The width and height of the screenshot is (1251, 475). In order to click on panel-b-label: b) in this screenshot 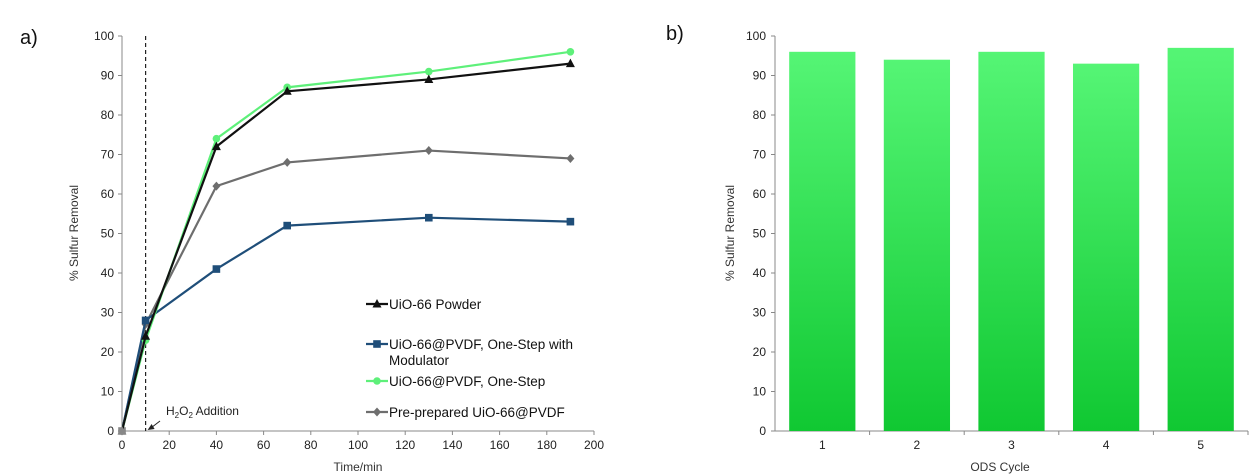, I will do `click(675, 34)`.